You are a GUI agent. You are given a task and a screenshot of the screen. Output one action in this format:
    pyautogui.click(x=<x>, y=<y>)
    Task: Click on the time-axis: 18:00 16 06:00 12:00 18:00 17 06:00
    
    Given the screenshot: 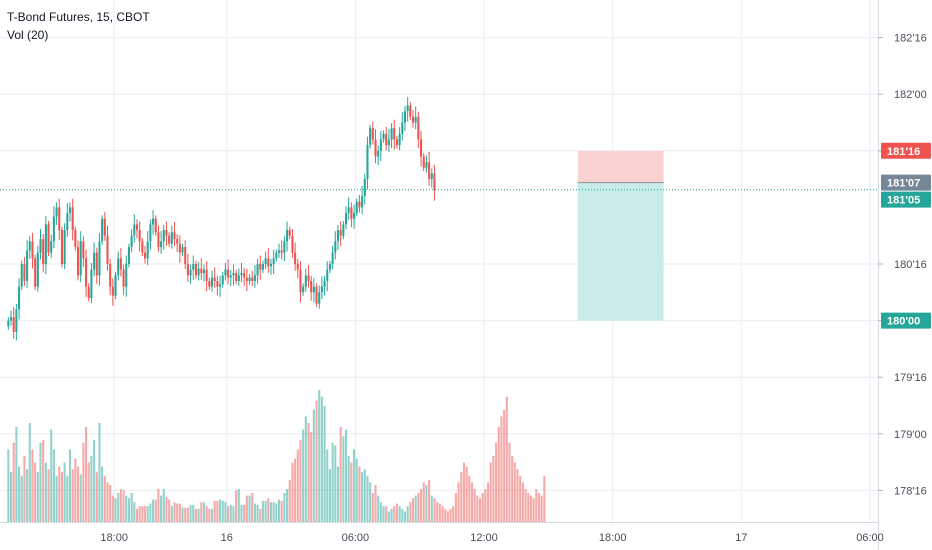 What is the action you would take?
    pyautogui.click(x=442, y=536)
    